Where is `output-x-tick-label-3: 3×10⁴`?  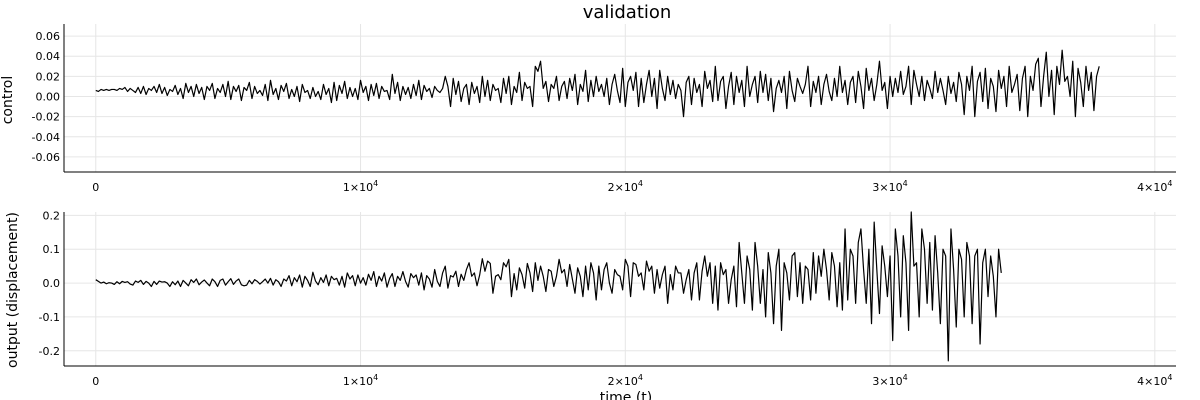 output-x-tick-label-3: 3×10⁴ is located at coordinates (889, 380).